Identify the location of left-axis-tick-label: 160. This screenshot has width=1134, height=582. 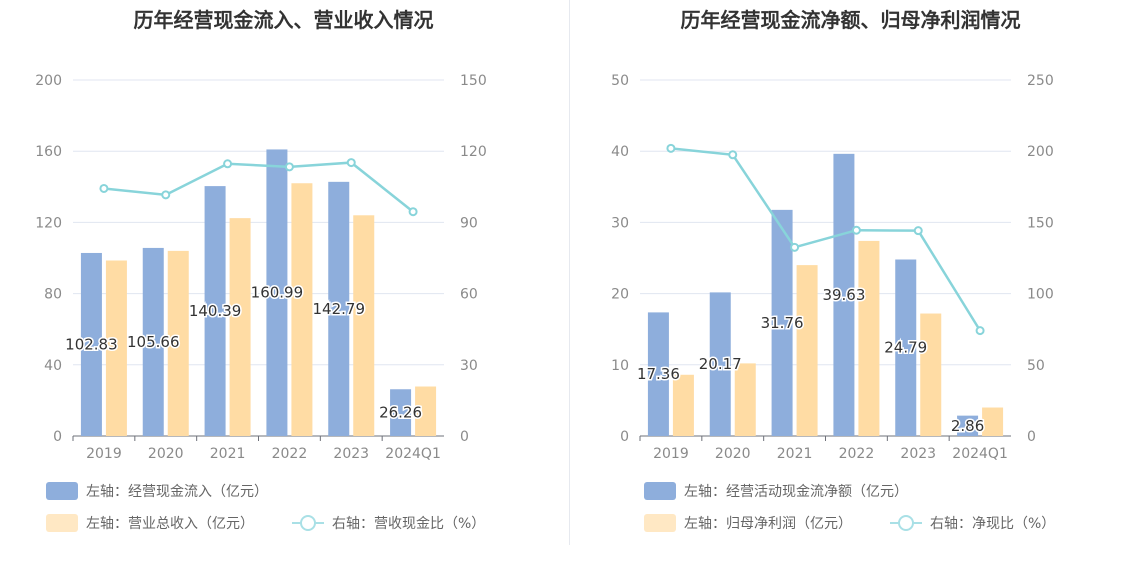
(48, 152).